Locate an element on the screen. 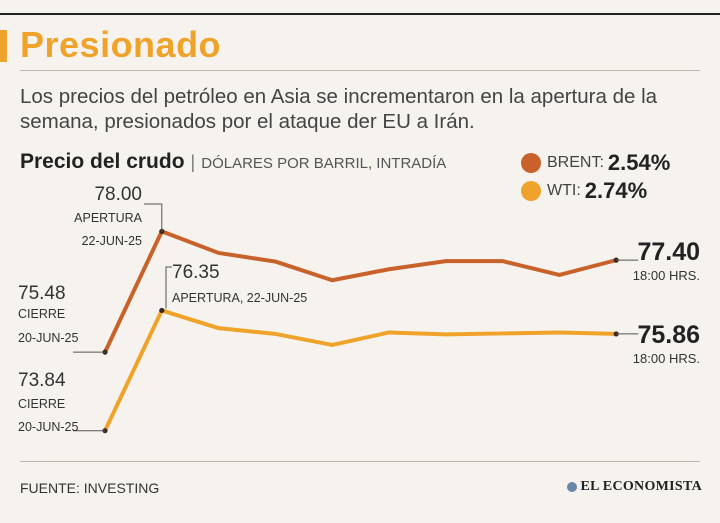  open-connector-brent is located at coordinates (153, 217).